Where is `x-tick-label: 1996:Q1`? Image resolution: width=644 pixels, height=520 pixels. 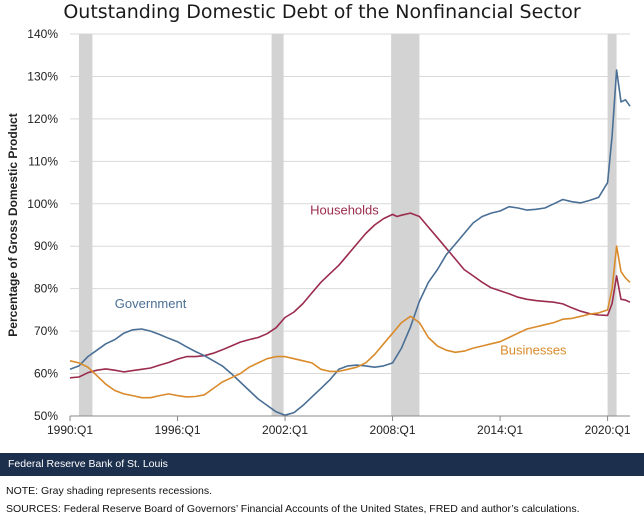 x-tick-label: 1996:Q1 is located at coordinates (177, 430).